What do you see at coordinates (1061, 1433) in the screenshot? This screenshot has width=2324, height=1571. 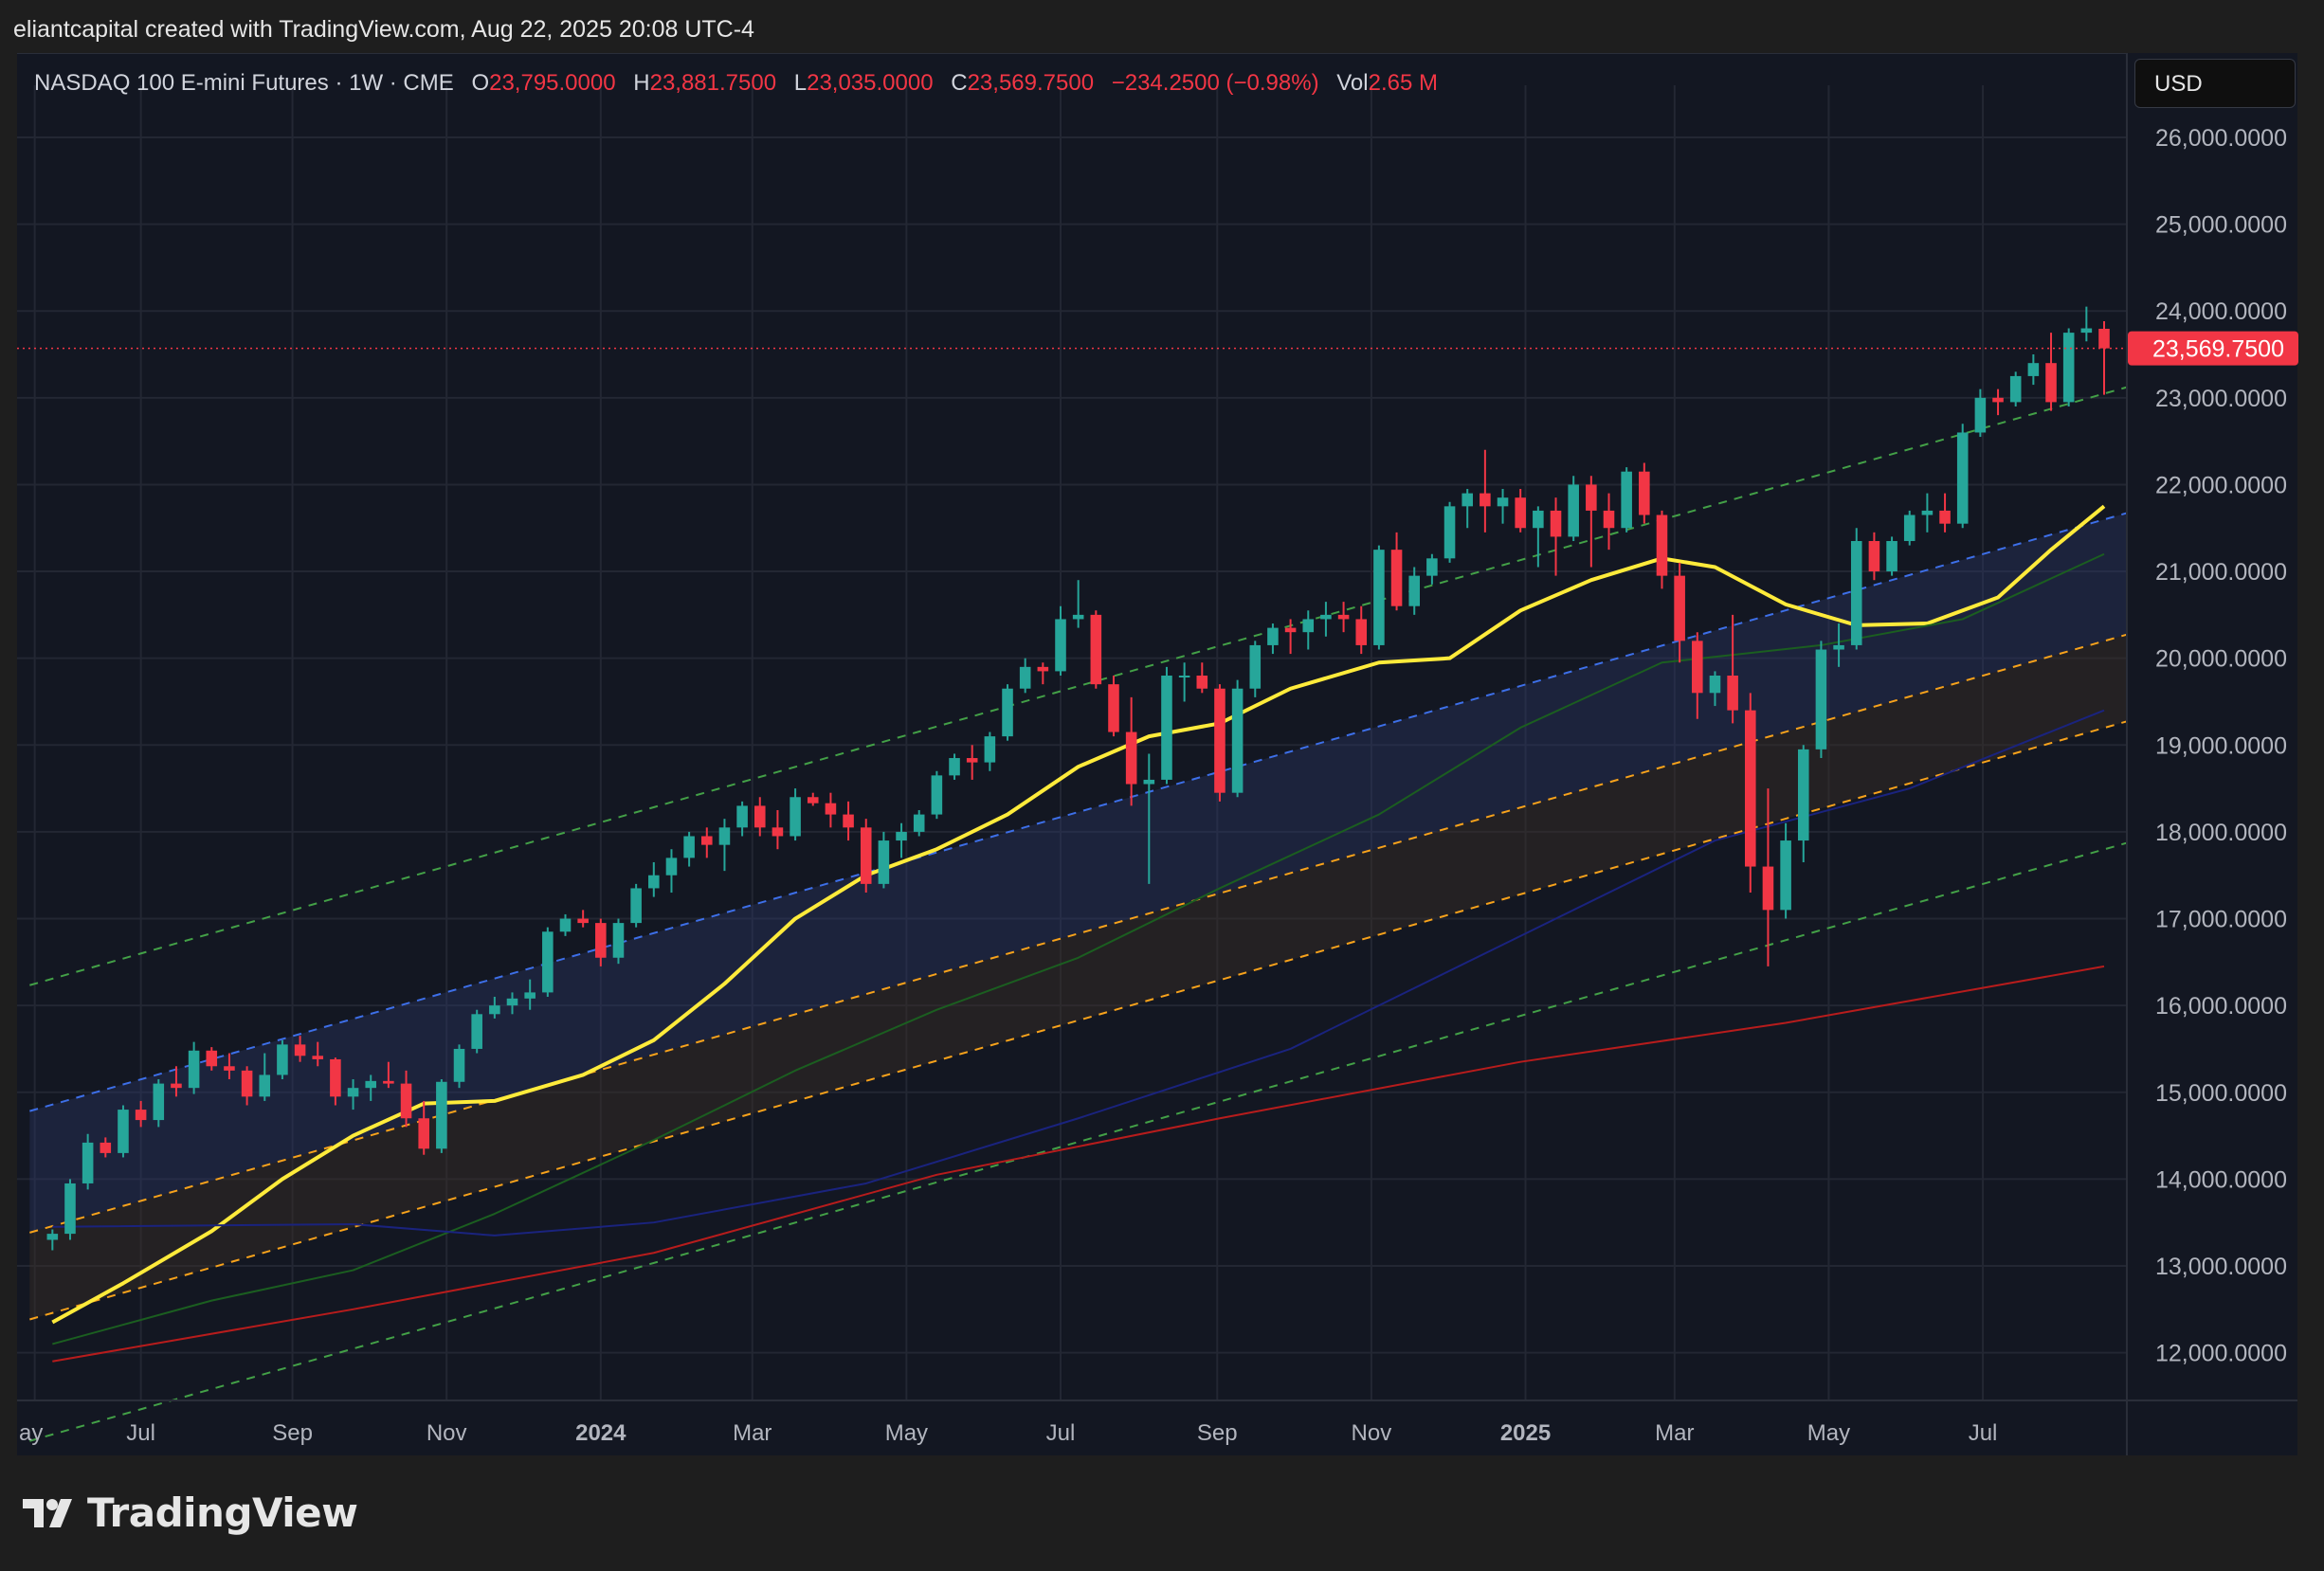 I see `x-tick-label: Jul` at bounding box center [1061, 1433].